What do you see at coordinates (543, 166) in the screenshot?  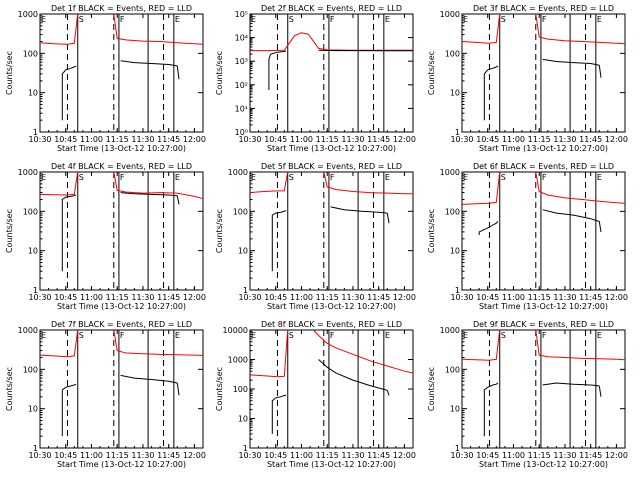 I see `panel-title: Det 6f BLACK = Events, RED = LLD` at bounding box center [543, 166].